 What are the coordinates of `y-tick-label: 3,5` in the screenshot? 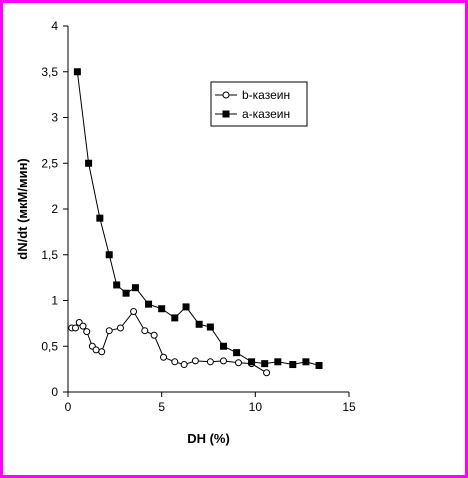 It's located at (49, 72).